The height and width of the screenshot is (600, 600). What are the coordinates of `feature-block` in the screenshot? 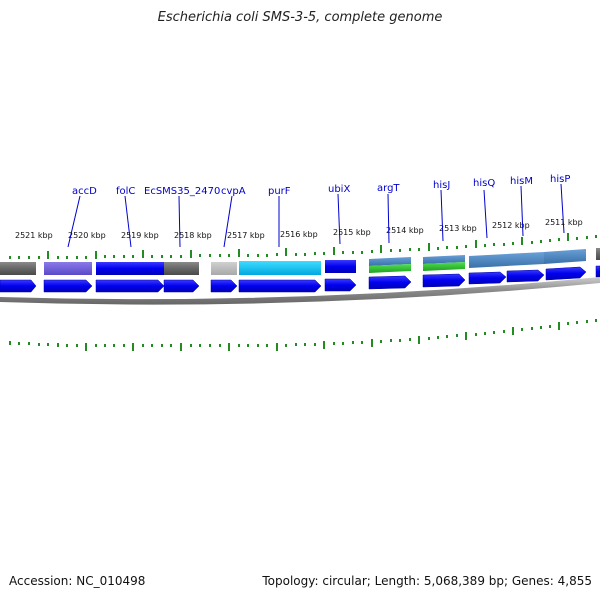 It's located at (18, 268).